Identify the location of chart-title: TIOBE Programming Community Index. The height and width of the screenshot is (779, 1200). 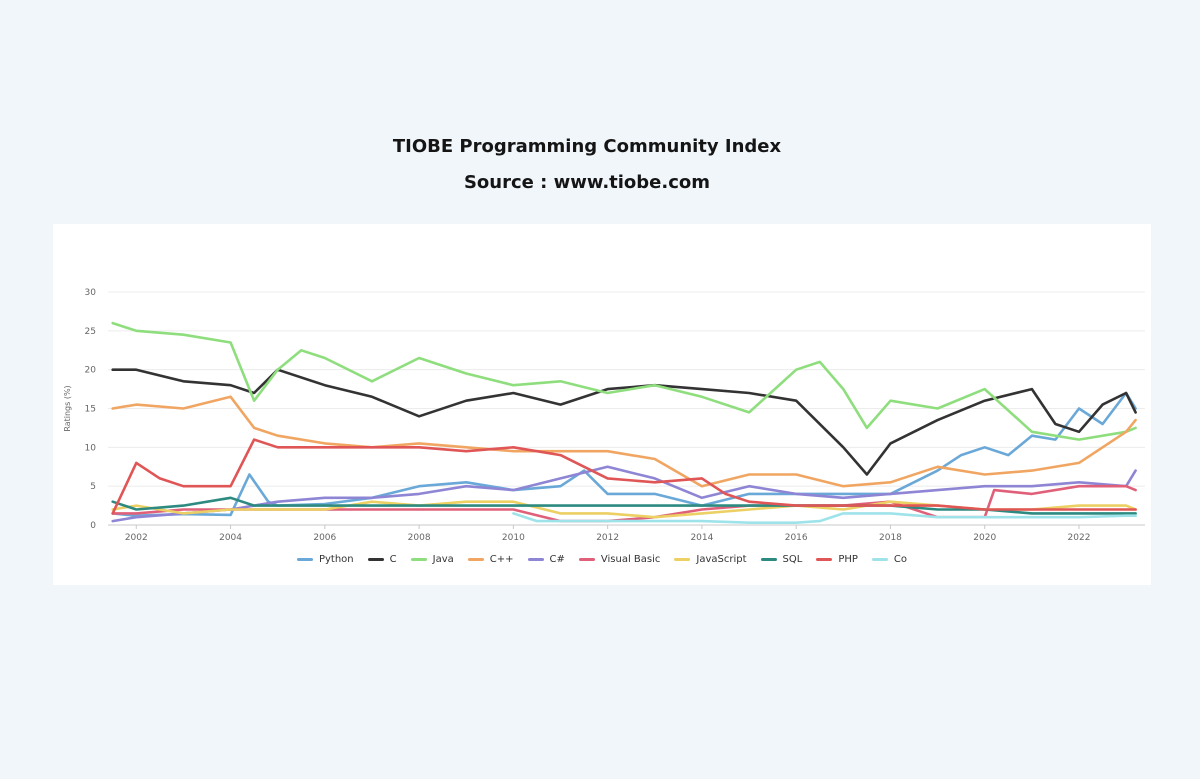
(587, 146).